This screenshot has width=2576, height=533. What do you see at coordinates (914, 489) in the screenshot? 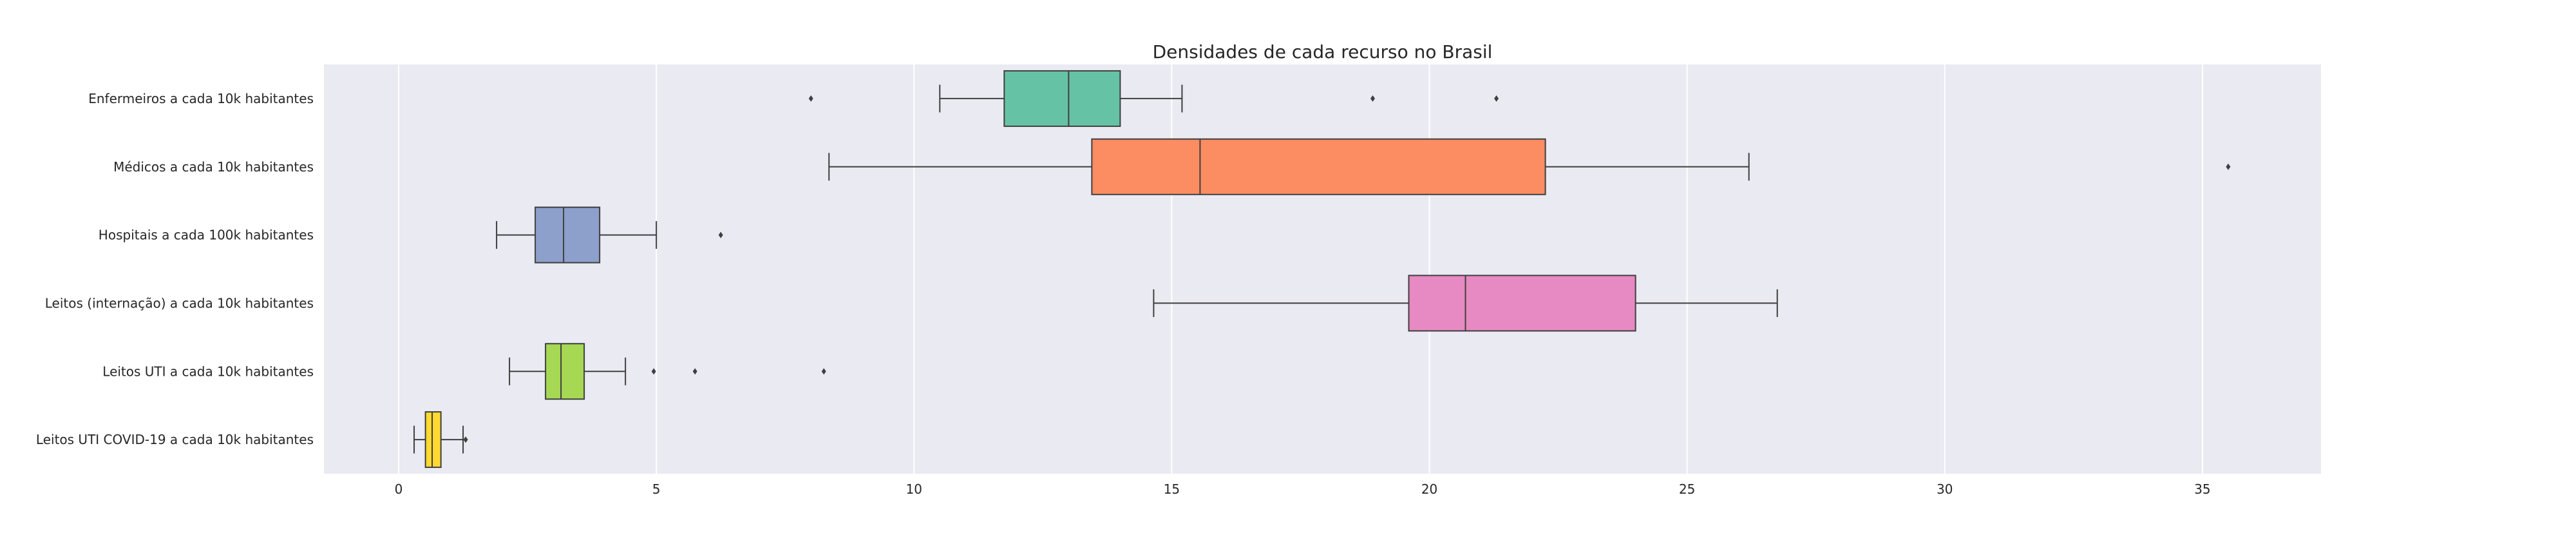
I see `x-tick-label: 10` at bounding box center [914, 489].